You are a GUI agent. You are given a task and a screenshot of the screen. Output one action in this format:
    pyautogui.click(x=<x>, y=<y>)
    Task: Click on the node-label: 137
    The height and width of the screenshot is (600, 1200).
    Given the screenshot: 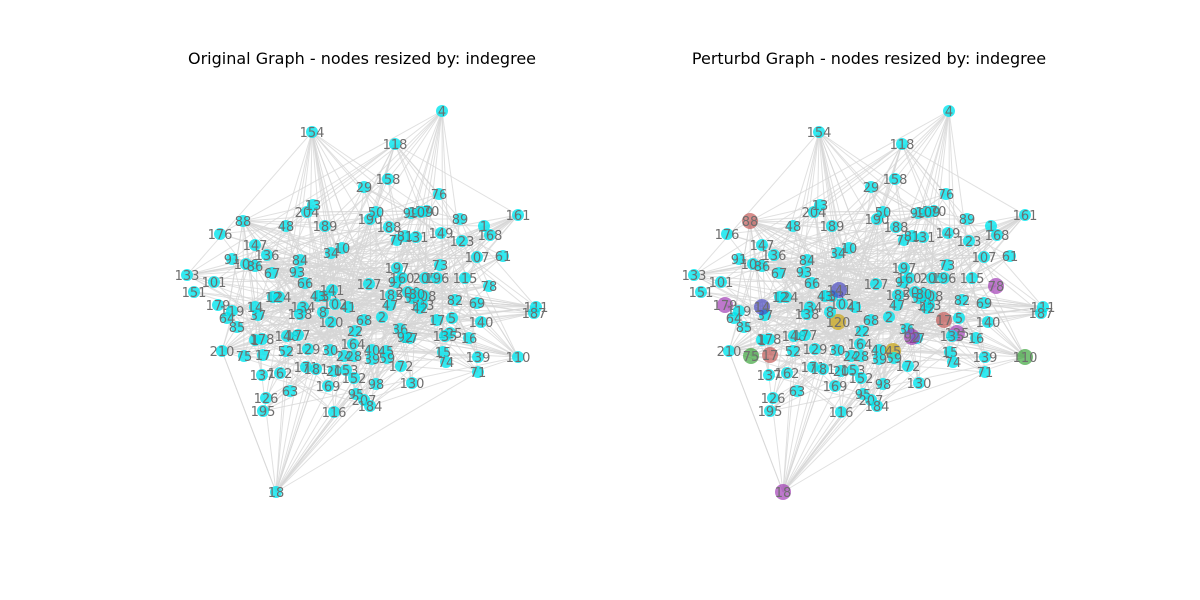 What is the action you would take?
    pyautogui.click(x=262, y=376)
    